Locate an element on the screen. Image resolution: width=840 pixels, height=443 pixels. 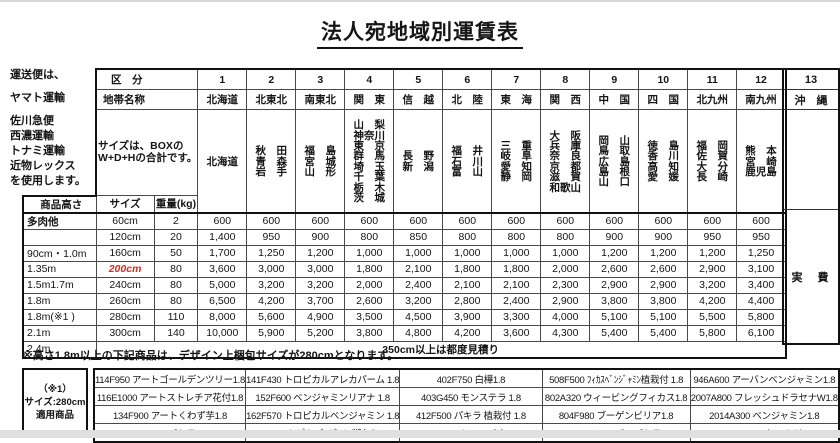
size-value-cell: 160cm is located at coordinates (125, 253).